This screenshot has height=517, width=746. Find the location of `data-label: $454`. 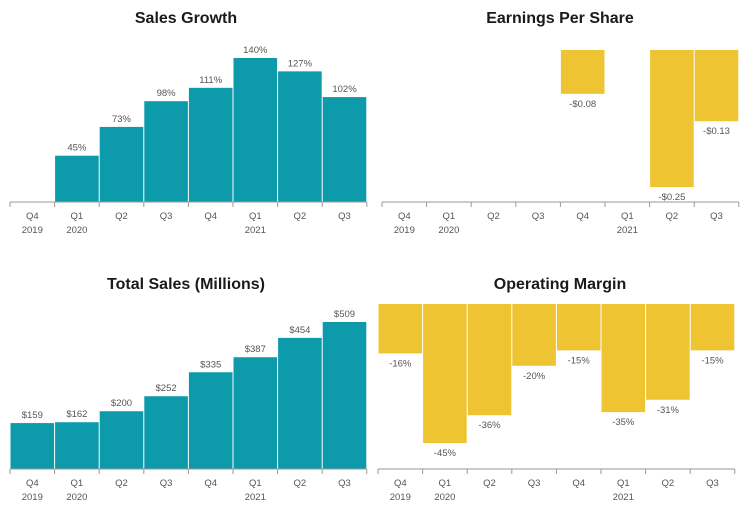

data-label: $454 is located at coordinates (299, 330).